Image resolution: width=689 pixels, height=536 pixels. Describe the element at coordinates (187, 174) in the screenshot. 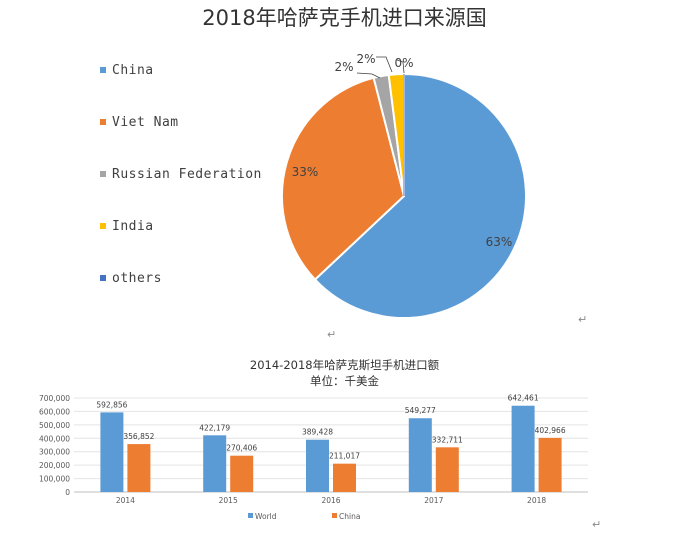

I see `legend-label-russia: Russian Federation` at that location.